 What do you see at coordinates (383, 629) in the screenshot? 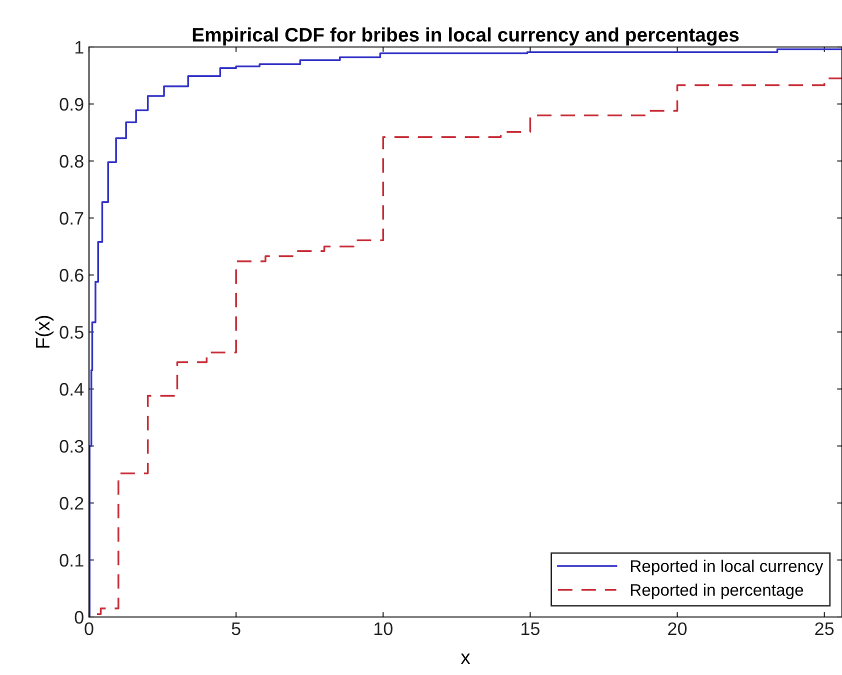
I see `x-tick-label: 10` at bounding box center [383, 629].